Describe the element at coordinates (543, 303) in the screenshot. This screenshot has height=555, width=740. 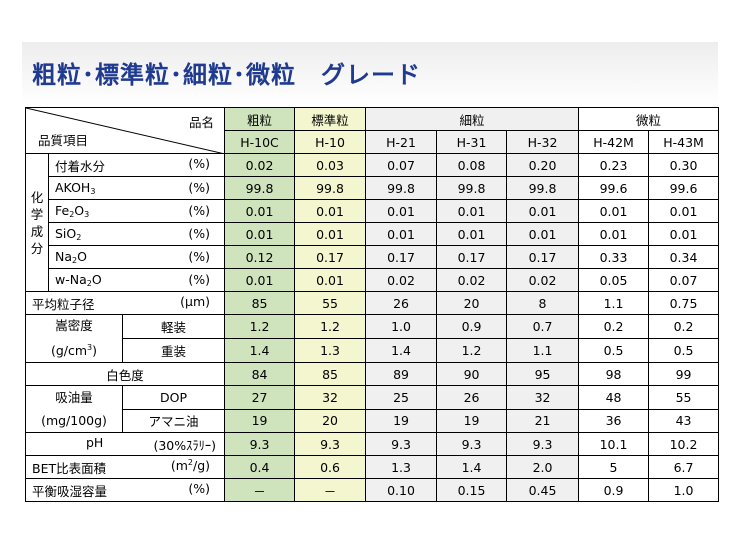
I see `value-cell: 8` at that location.